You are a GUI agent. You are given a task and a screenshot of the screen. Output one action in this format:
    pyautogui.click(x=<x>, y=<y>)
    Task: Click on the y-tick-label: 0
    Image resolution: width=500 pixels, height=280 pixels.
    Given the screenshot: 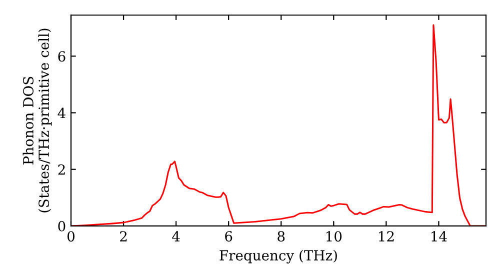 What is the action you would take?
    pyautogui.click(x=62, y=226)
    